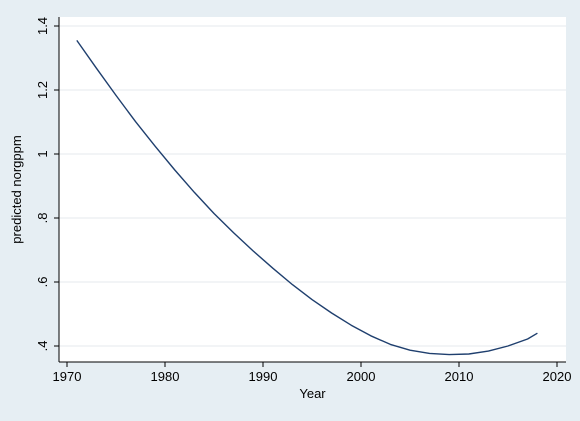 This screenshot has width=580, height=421. What do you see at coordinates (42, 26) in the screenshot?
I see `y-tick-label: 1.4` at bounding box center [42, 26].